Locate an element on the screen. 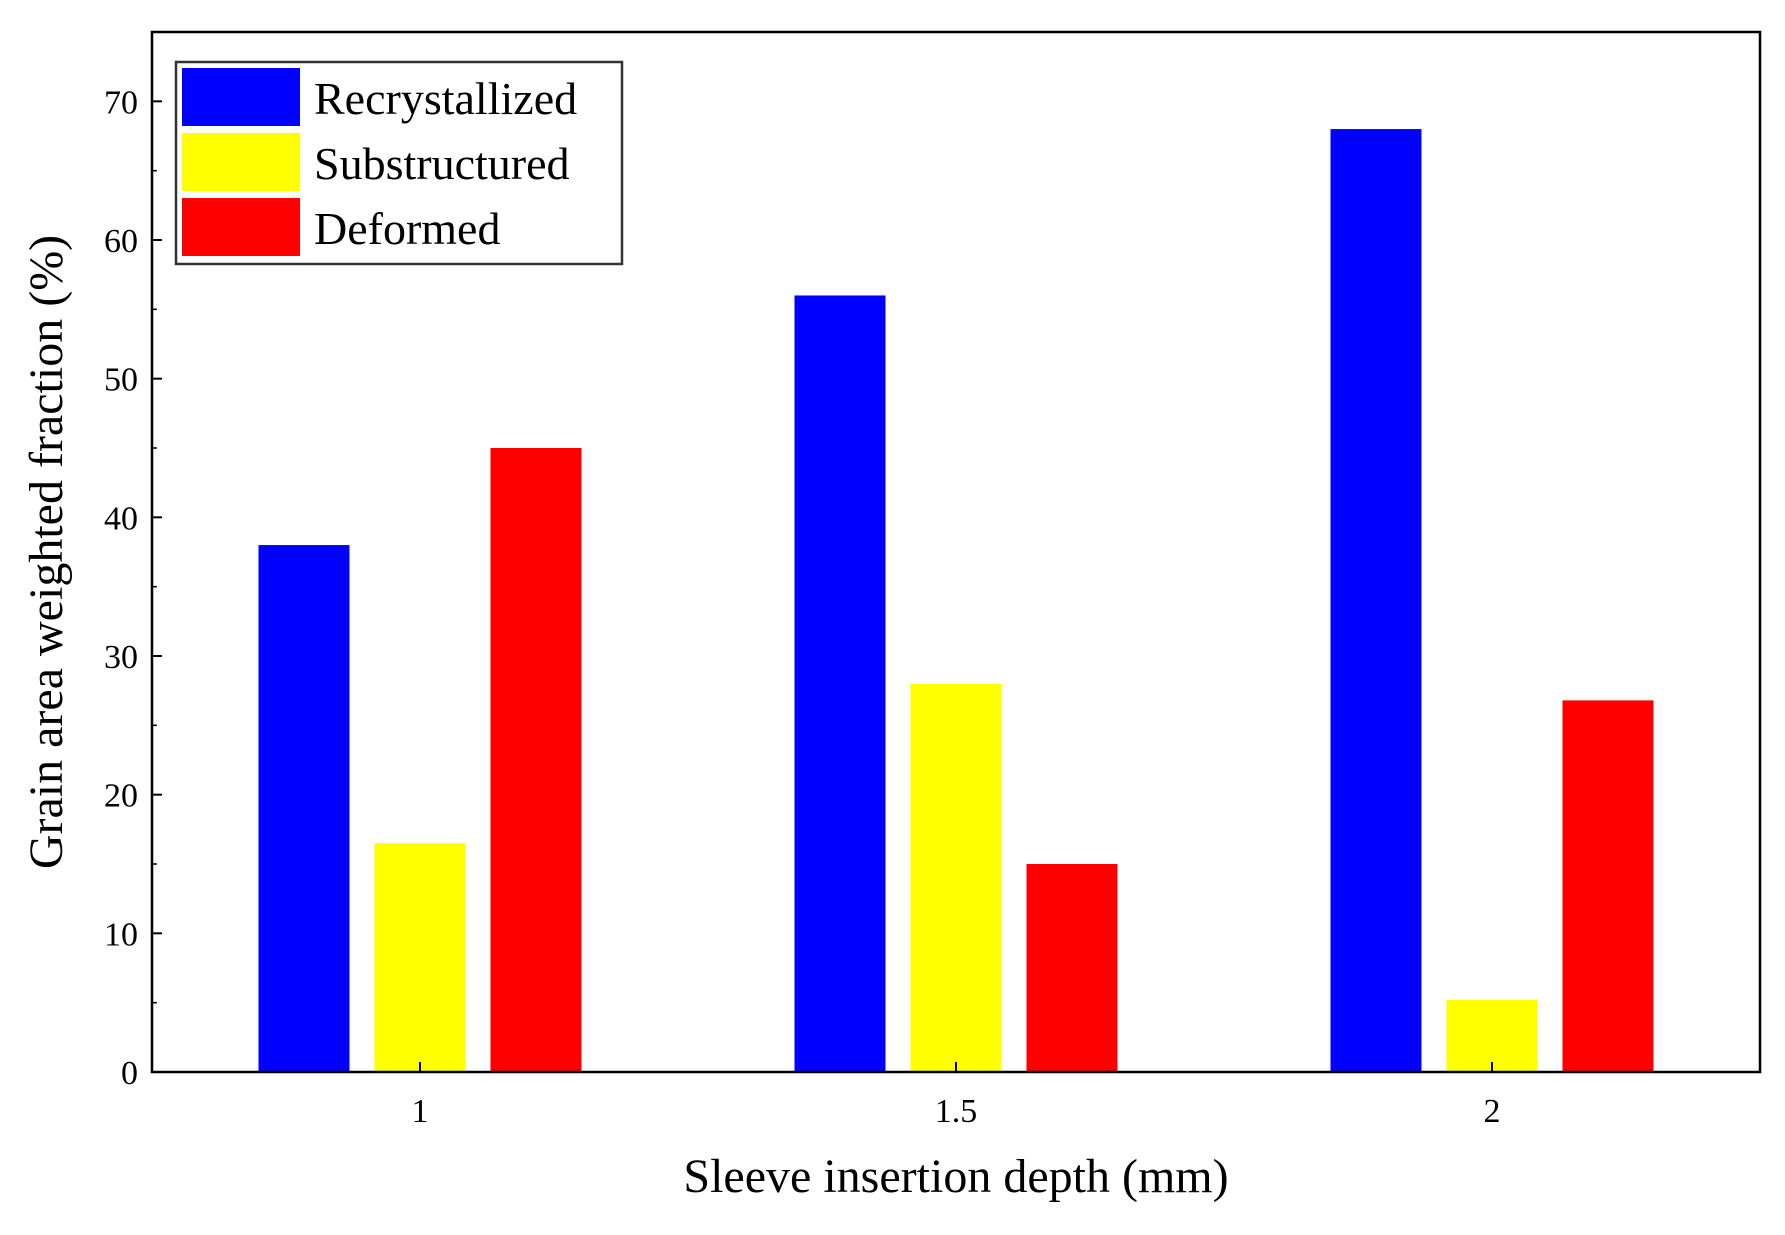 The height and width of the screenshot is (1235, 1785). y-tick-label: 50 is located at coordinates (121, 380).